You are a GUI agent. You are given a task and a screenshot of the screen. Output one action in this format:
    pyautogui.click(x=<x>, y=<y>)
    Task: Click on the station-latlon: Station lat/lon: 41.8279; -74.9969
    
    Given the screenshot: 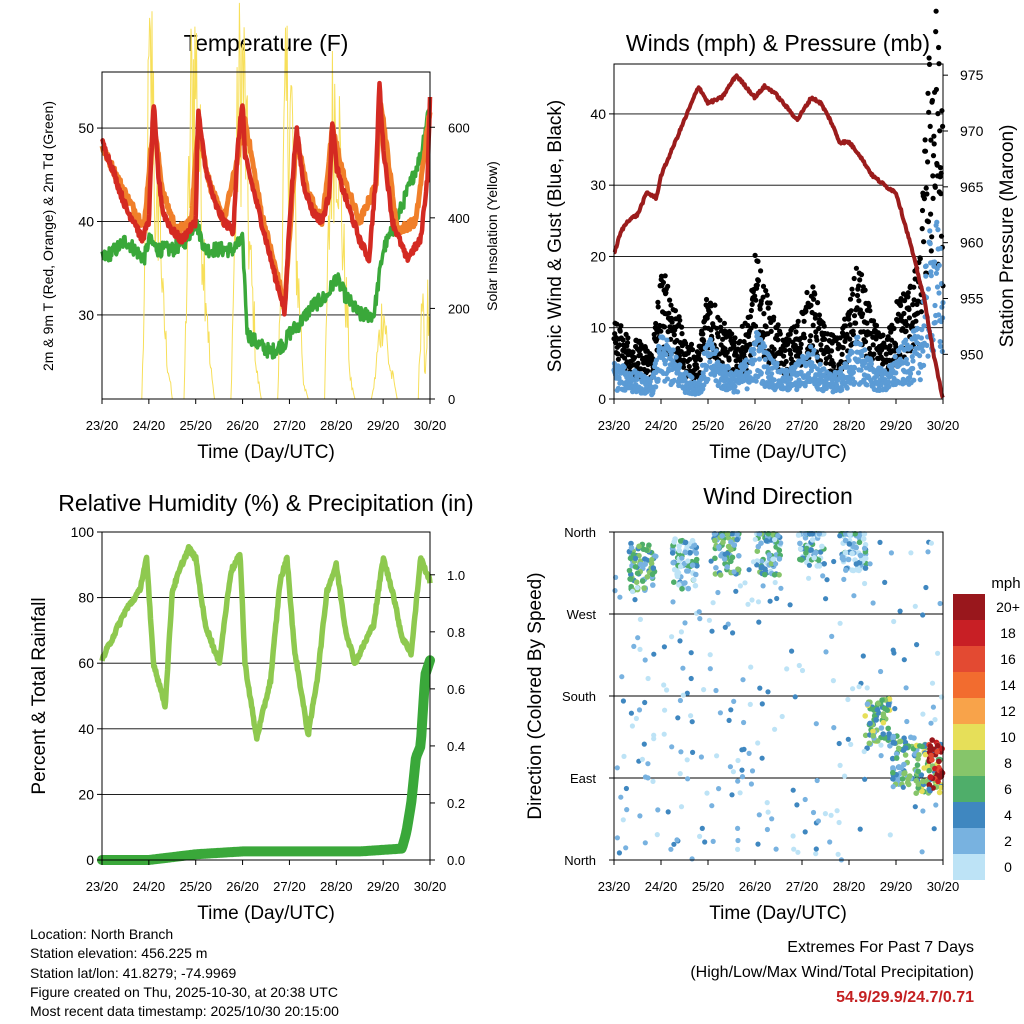 What is the action you would take?
    pyautogui.click(x=133, y=972)
    